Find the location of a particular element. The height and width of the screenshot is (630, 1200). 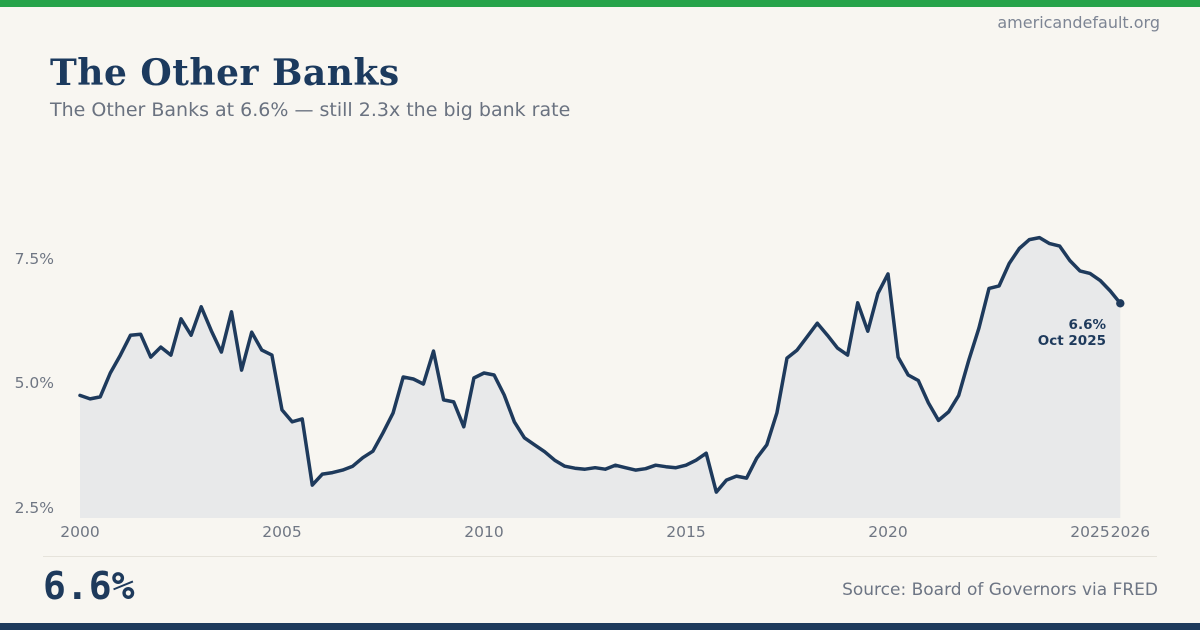

annotation-value: 6.6% is located at coordinates (1087, 325).